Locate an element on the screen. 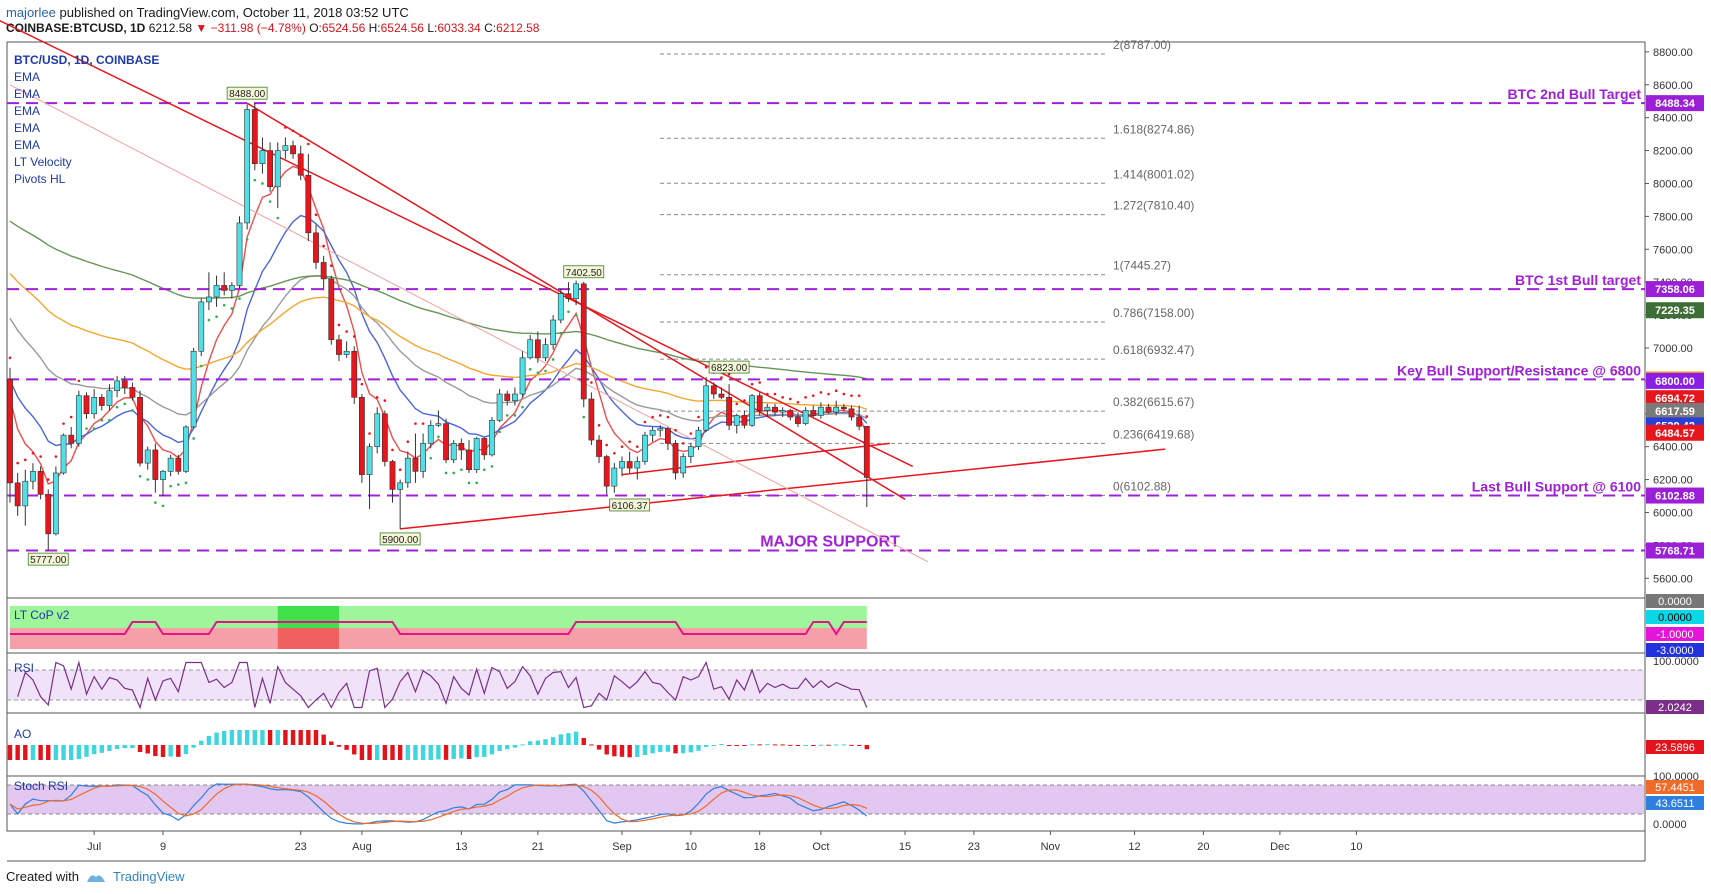 The image size is (1711, 894). fib-level-label: 1.414(8001.02) is located at coordinates (1153, 174).